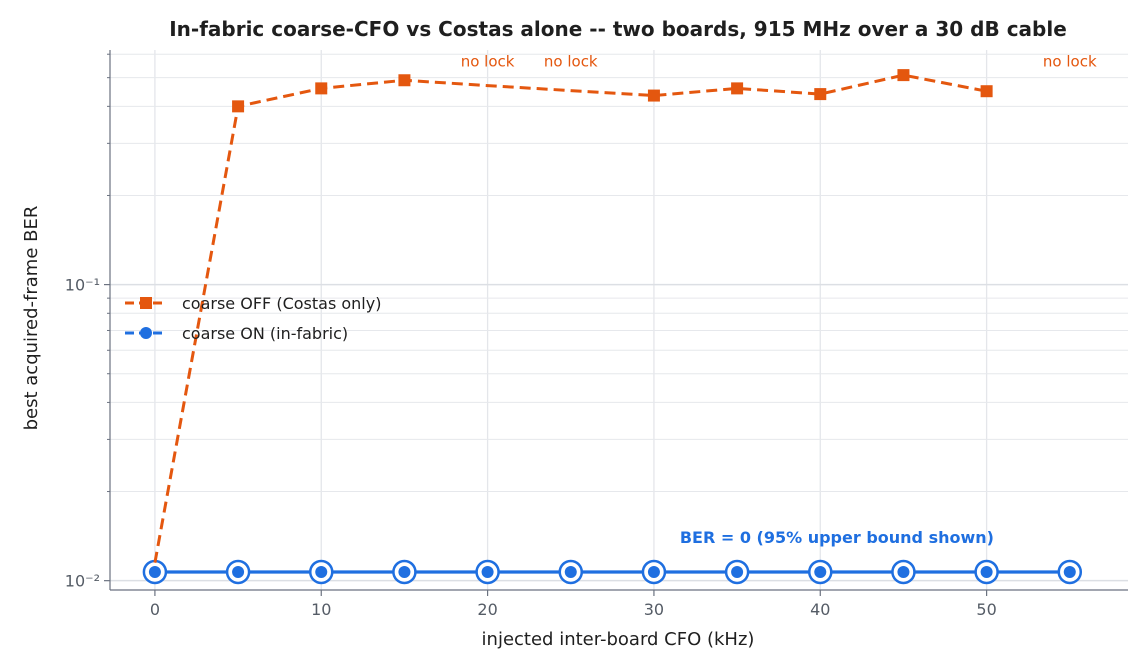 The width and height of the screenshot is (1148, 672). What do you see at coordinates (82, 285) in the screenshot?
I see `y-tick-label: 10⁻¹` at bounding box center [82, 285].